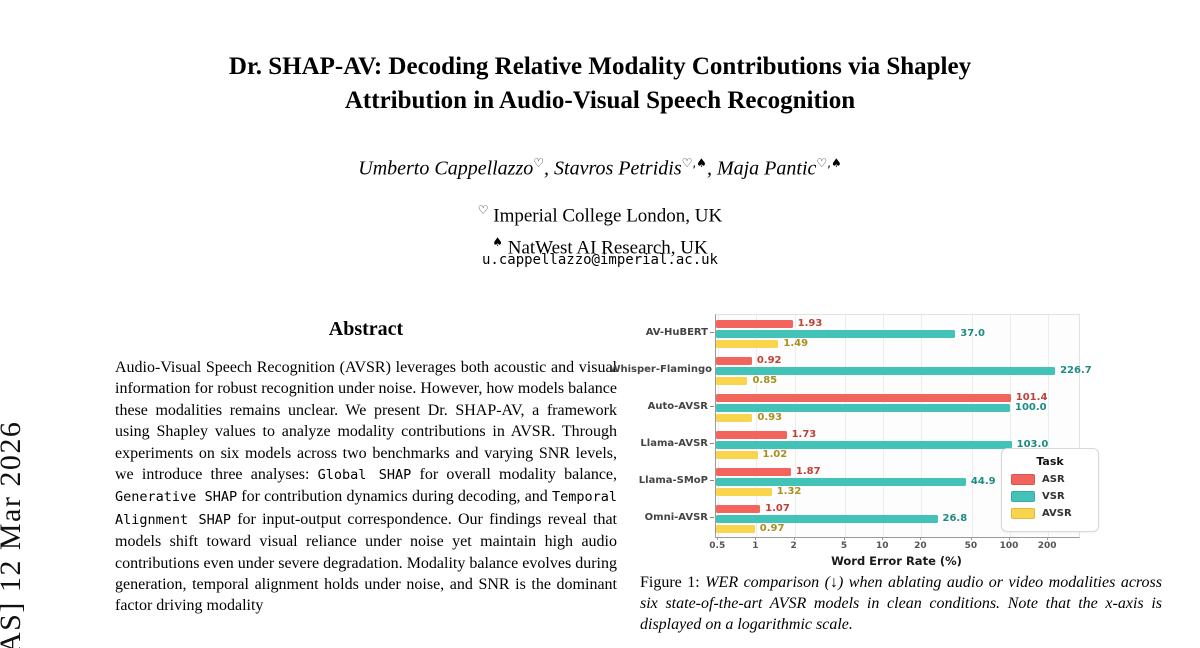 This screenshot has width=1200, height=648. Describe the element at coordinates (483, 210) in the screenshot. I see `affiliation-symbol: ♡` at that location.